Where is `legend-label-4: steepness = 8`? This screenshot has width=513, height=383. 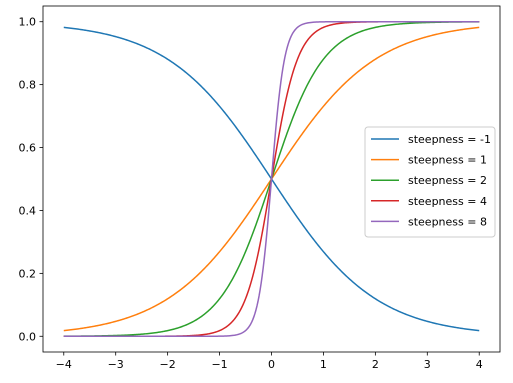
legend-label-4: steepness = 8 is located at coordinates (447, 221).